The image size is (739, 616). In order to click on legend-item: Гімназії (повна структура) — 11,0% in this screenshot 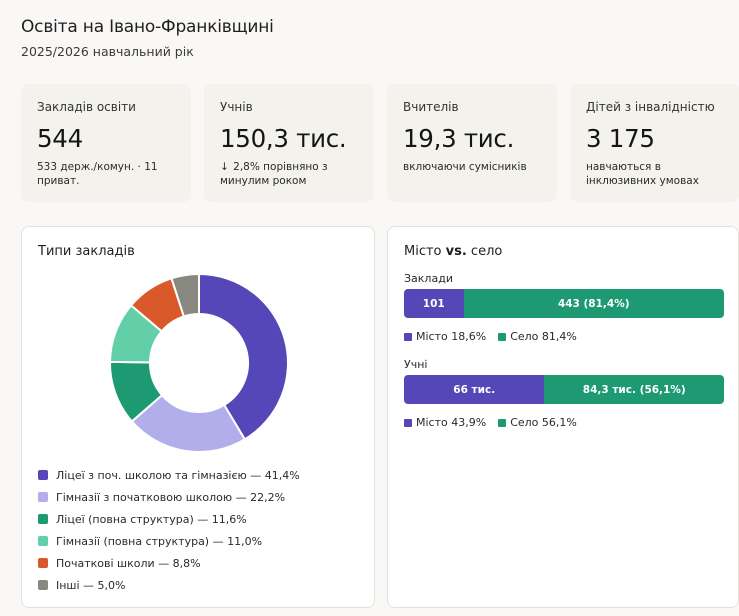, I will do `click(169, 541)`.